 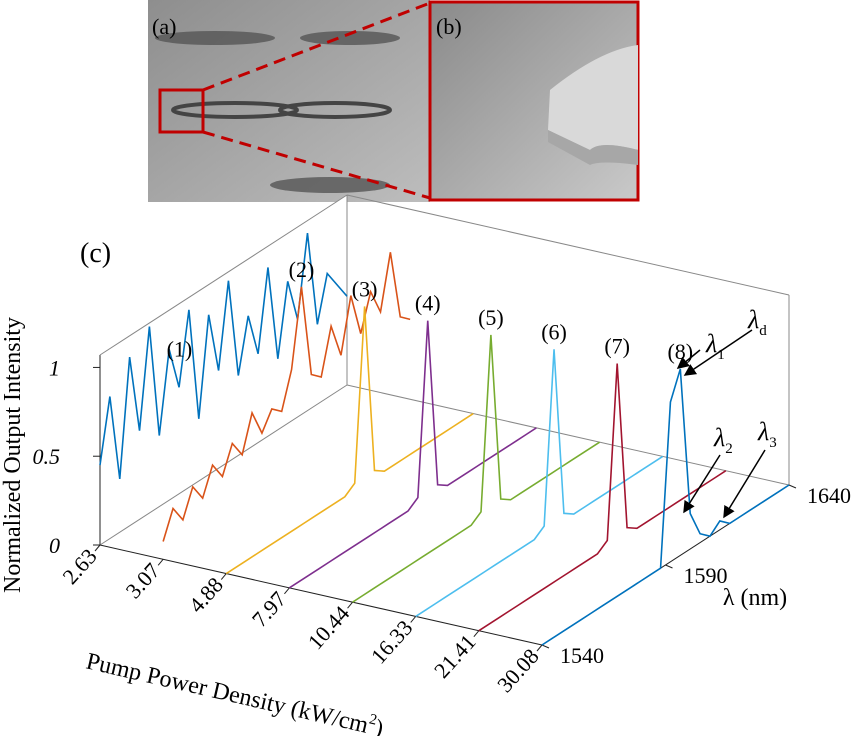 I want to click on annotation-subscript: 1, so click(x=721, y=355).